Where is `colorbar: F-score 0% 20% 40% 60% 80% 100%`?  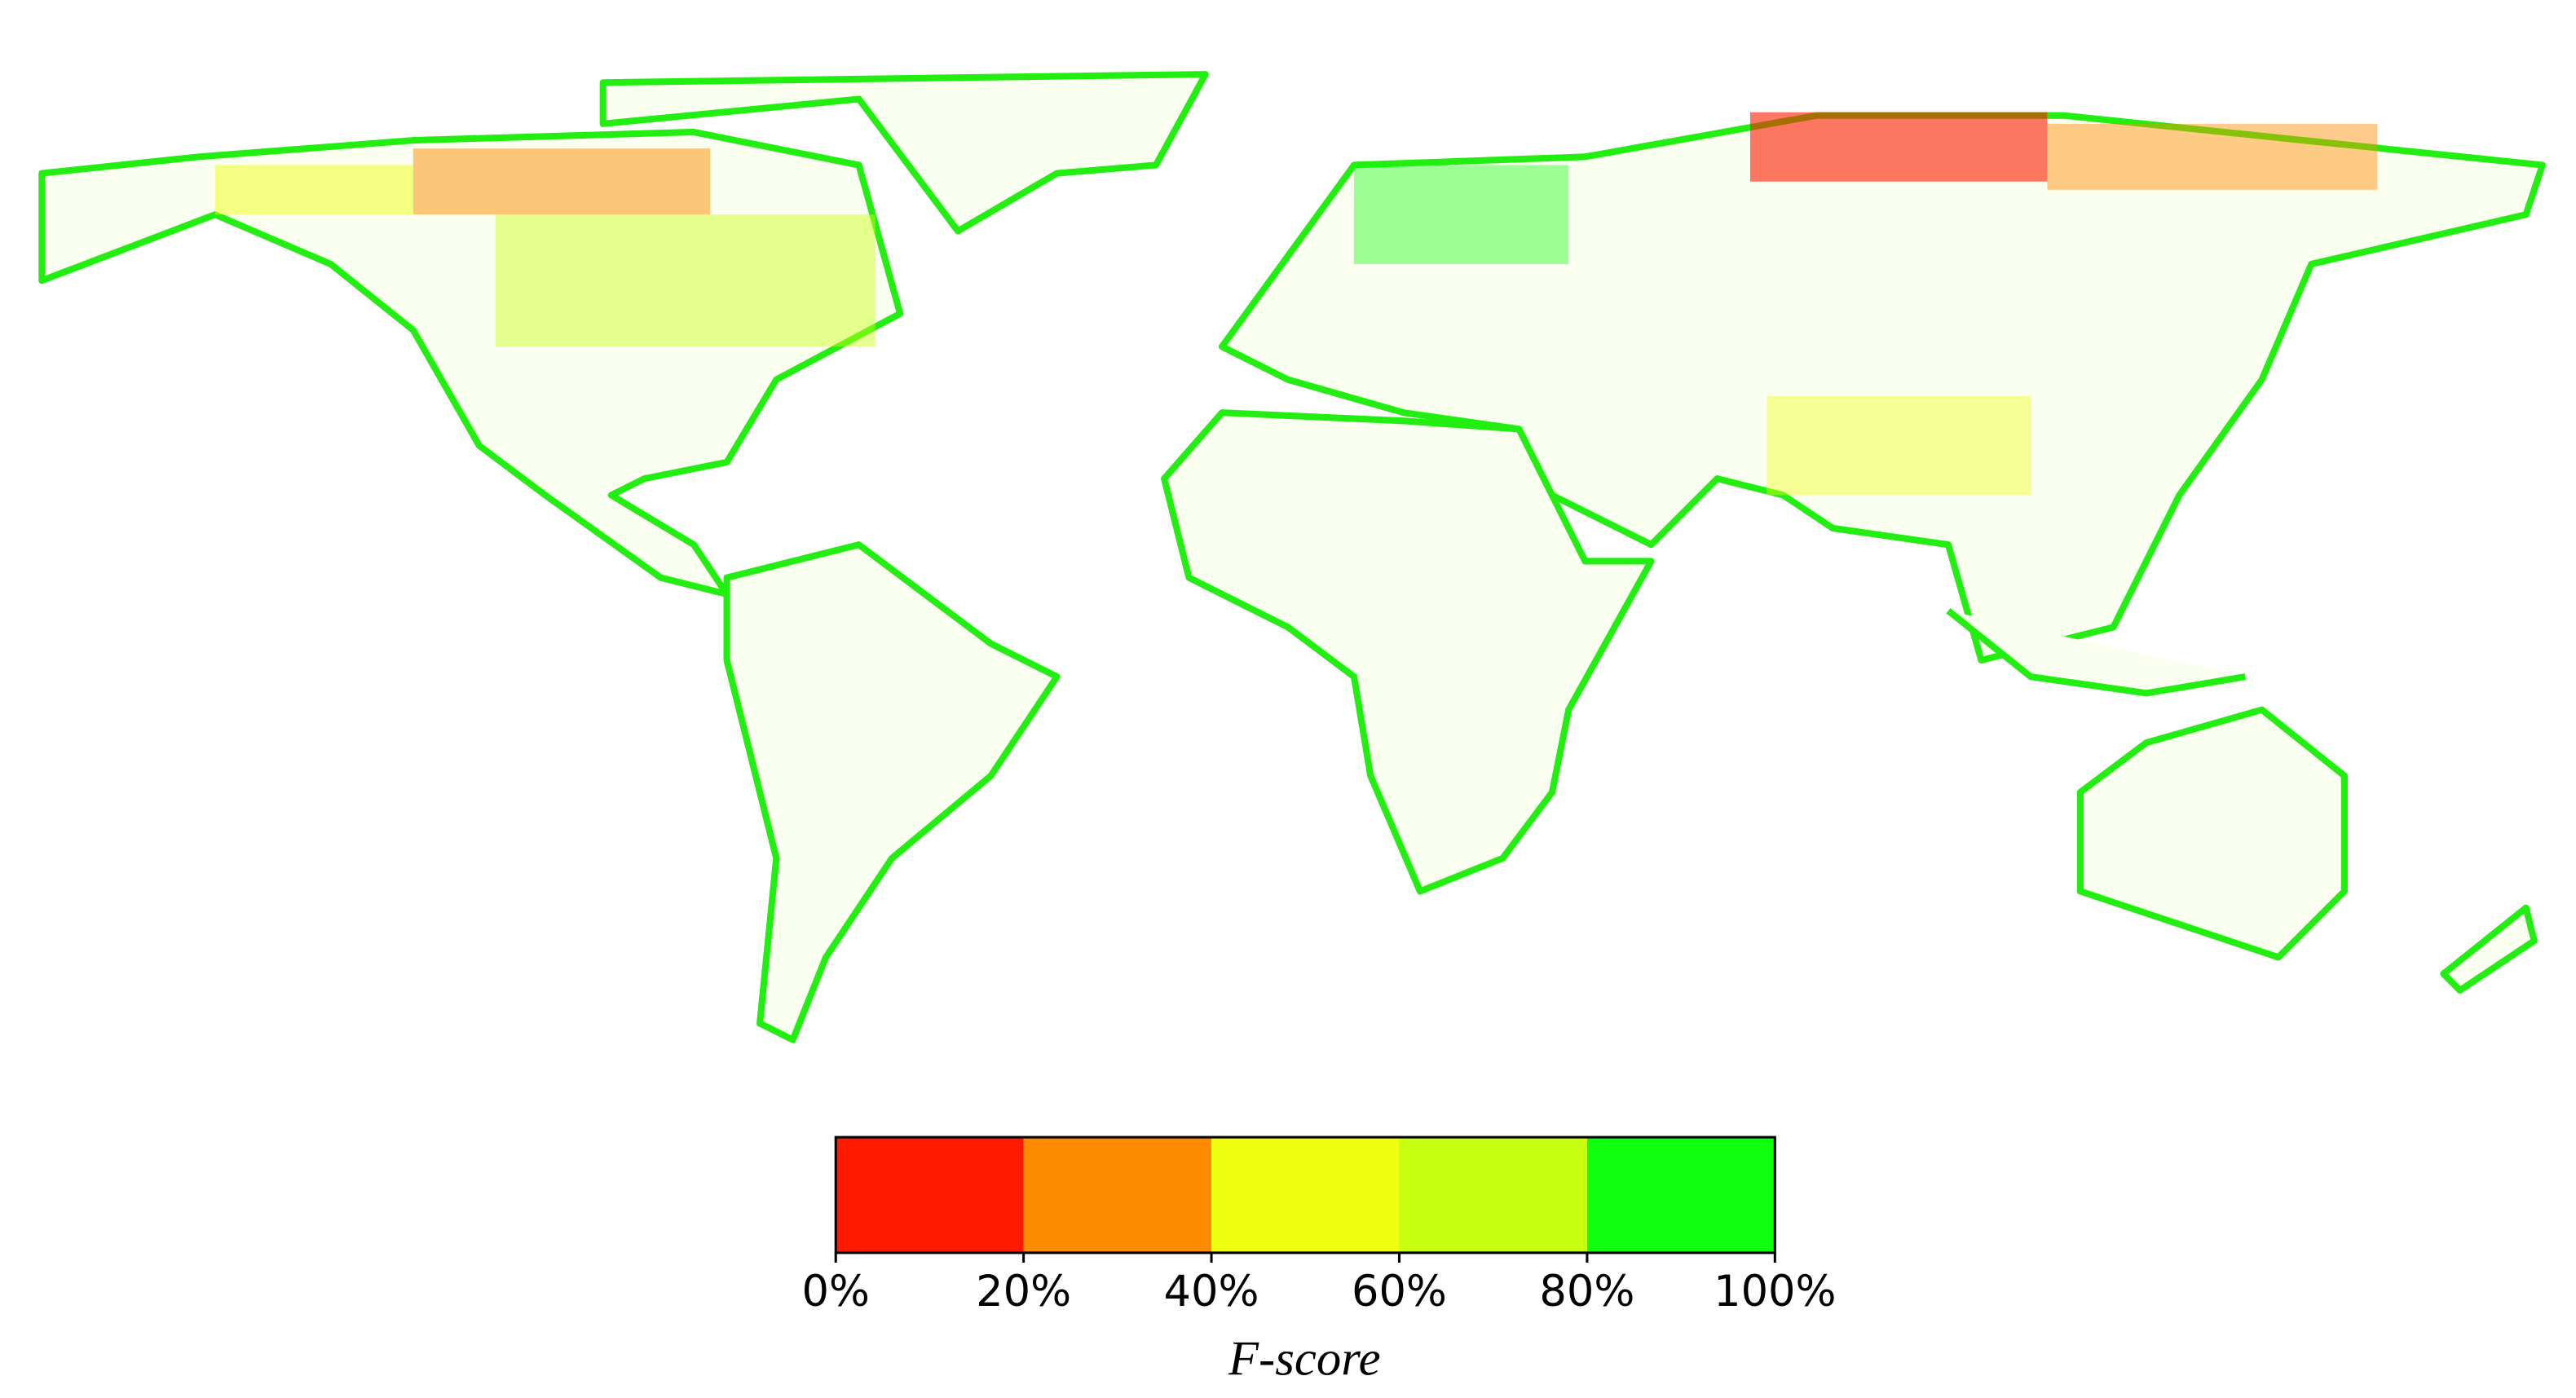
colorbar: F-score 0% 20% 40% 60% 80% 100% is located at coordinates (1319, 1261).